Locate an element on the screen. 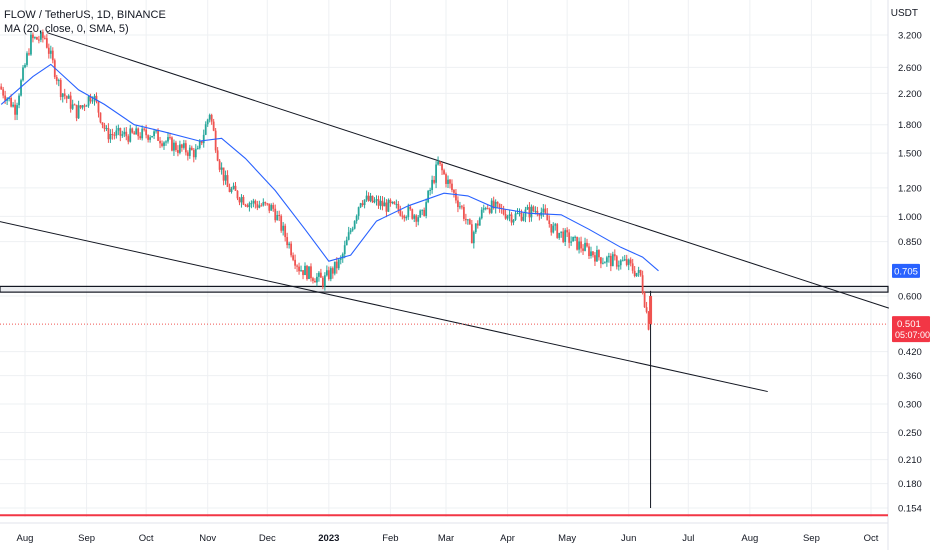  last-price-badge is located at coordinates (911, 329).